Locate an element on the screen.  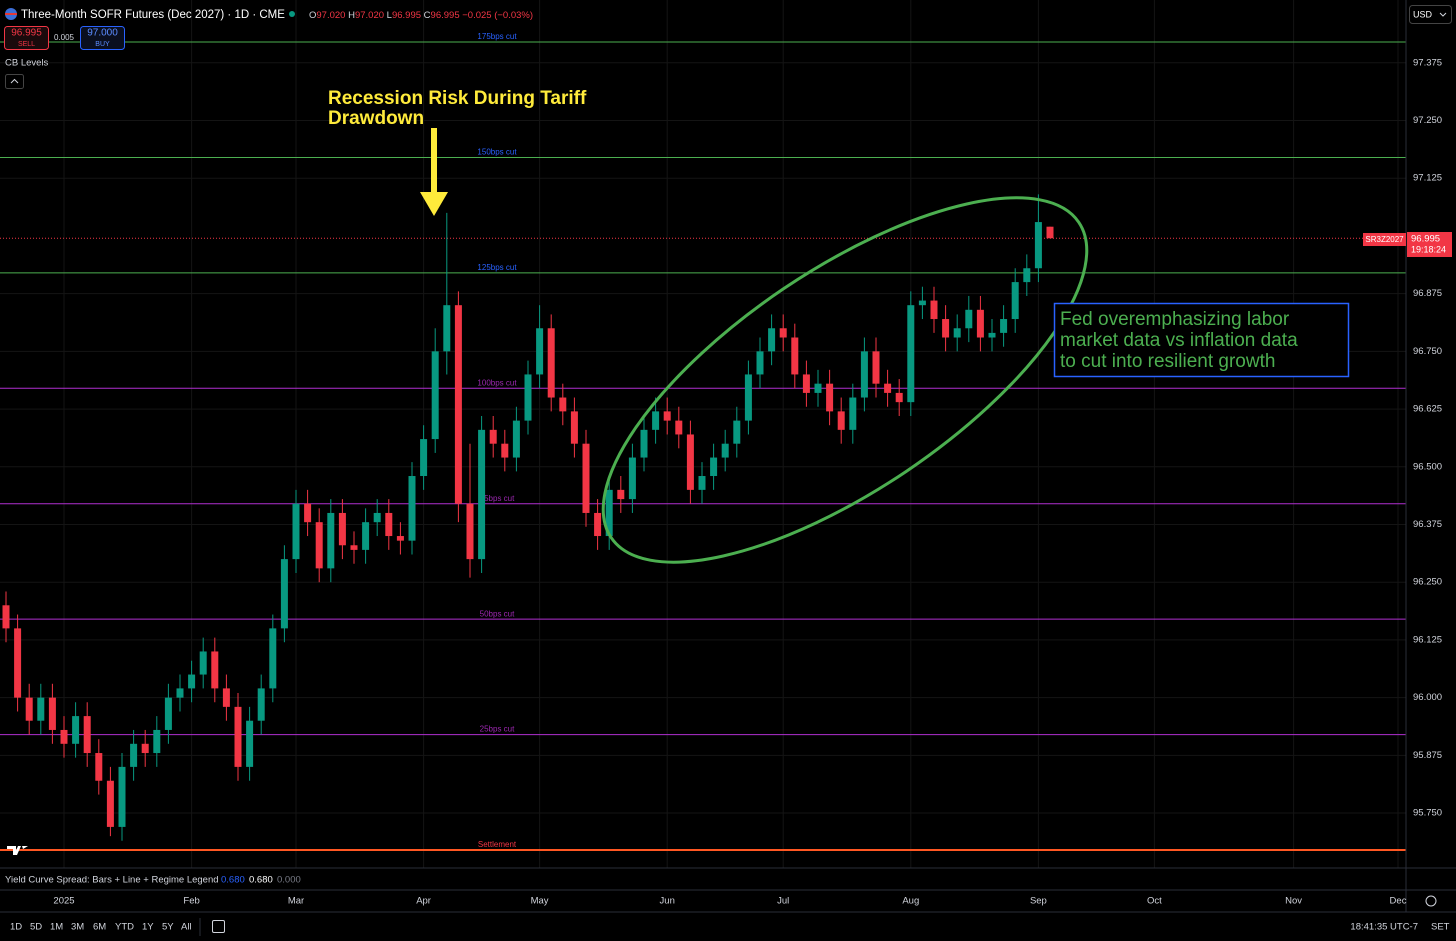
x-tick-label: Sep is located at coordinates (1038, 901).